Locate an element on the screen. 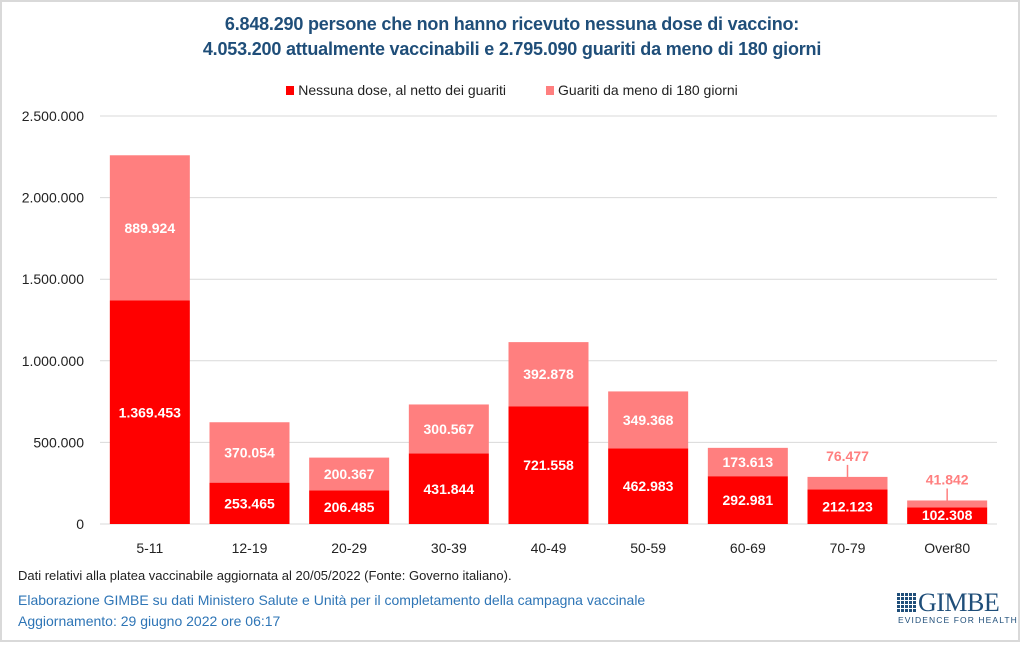  x-tick-label: 30-39 is located at coordinates (449, 548).